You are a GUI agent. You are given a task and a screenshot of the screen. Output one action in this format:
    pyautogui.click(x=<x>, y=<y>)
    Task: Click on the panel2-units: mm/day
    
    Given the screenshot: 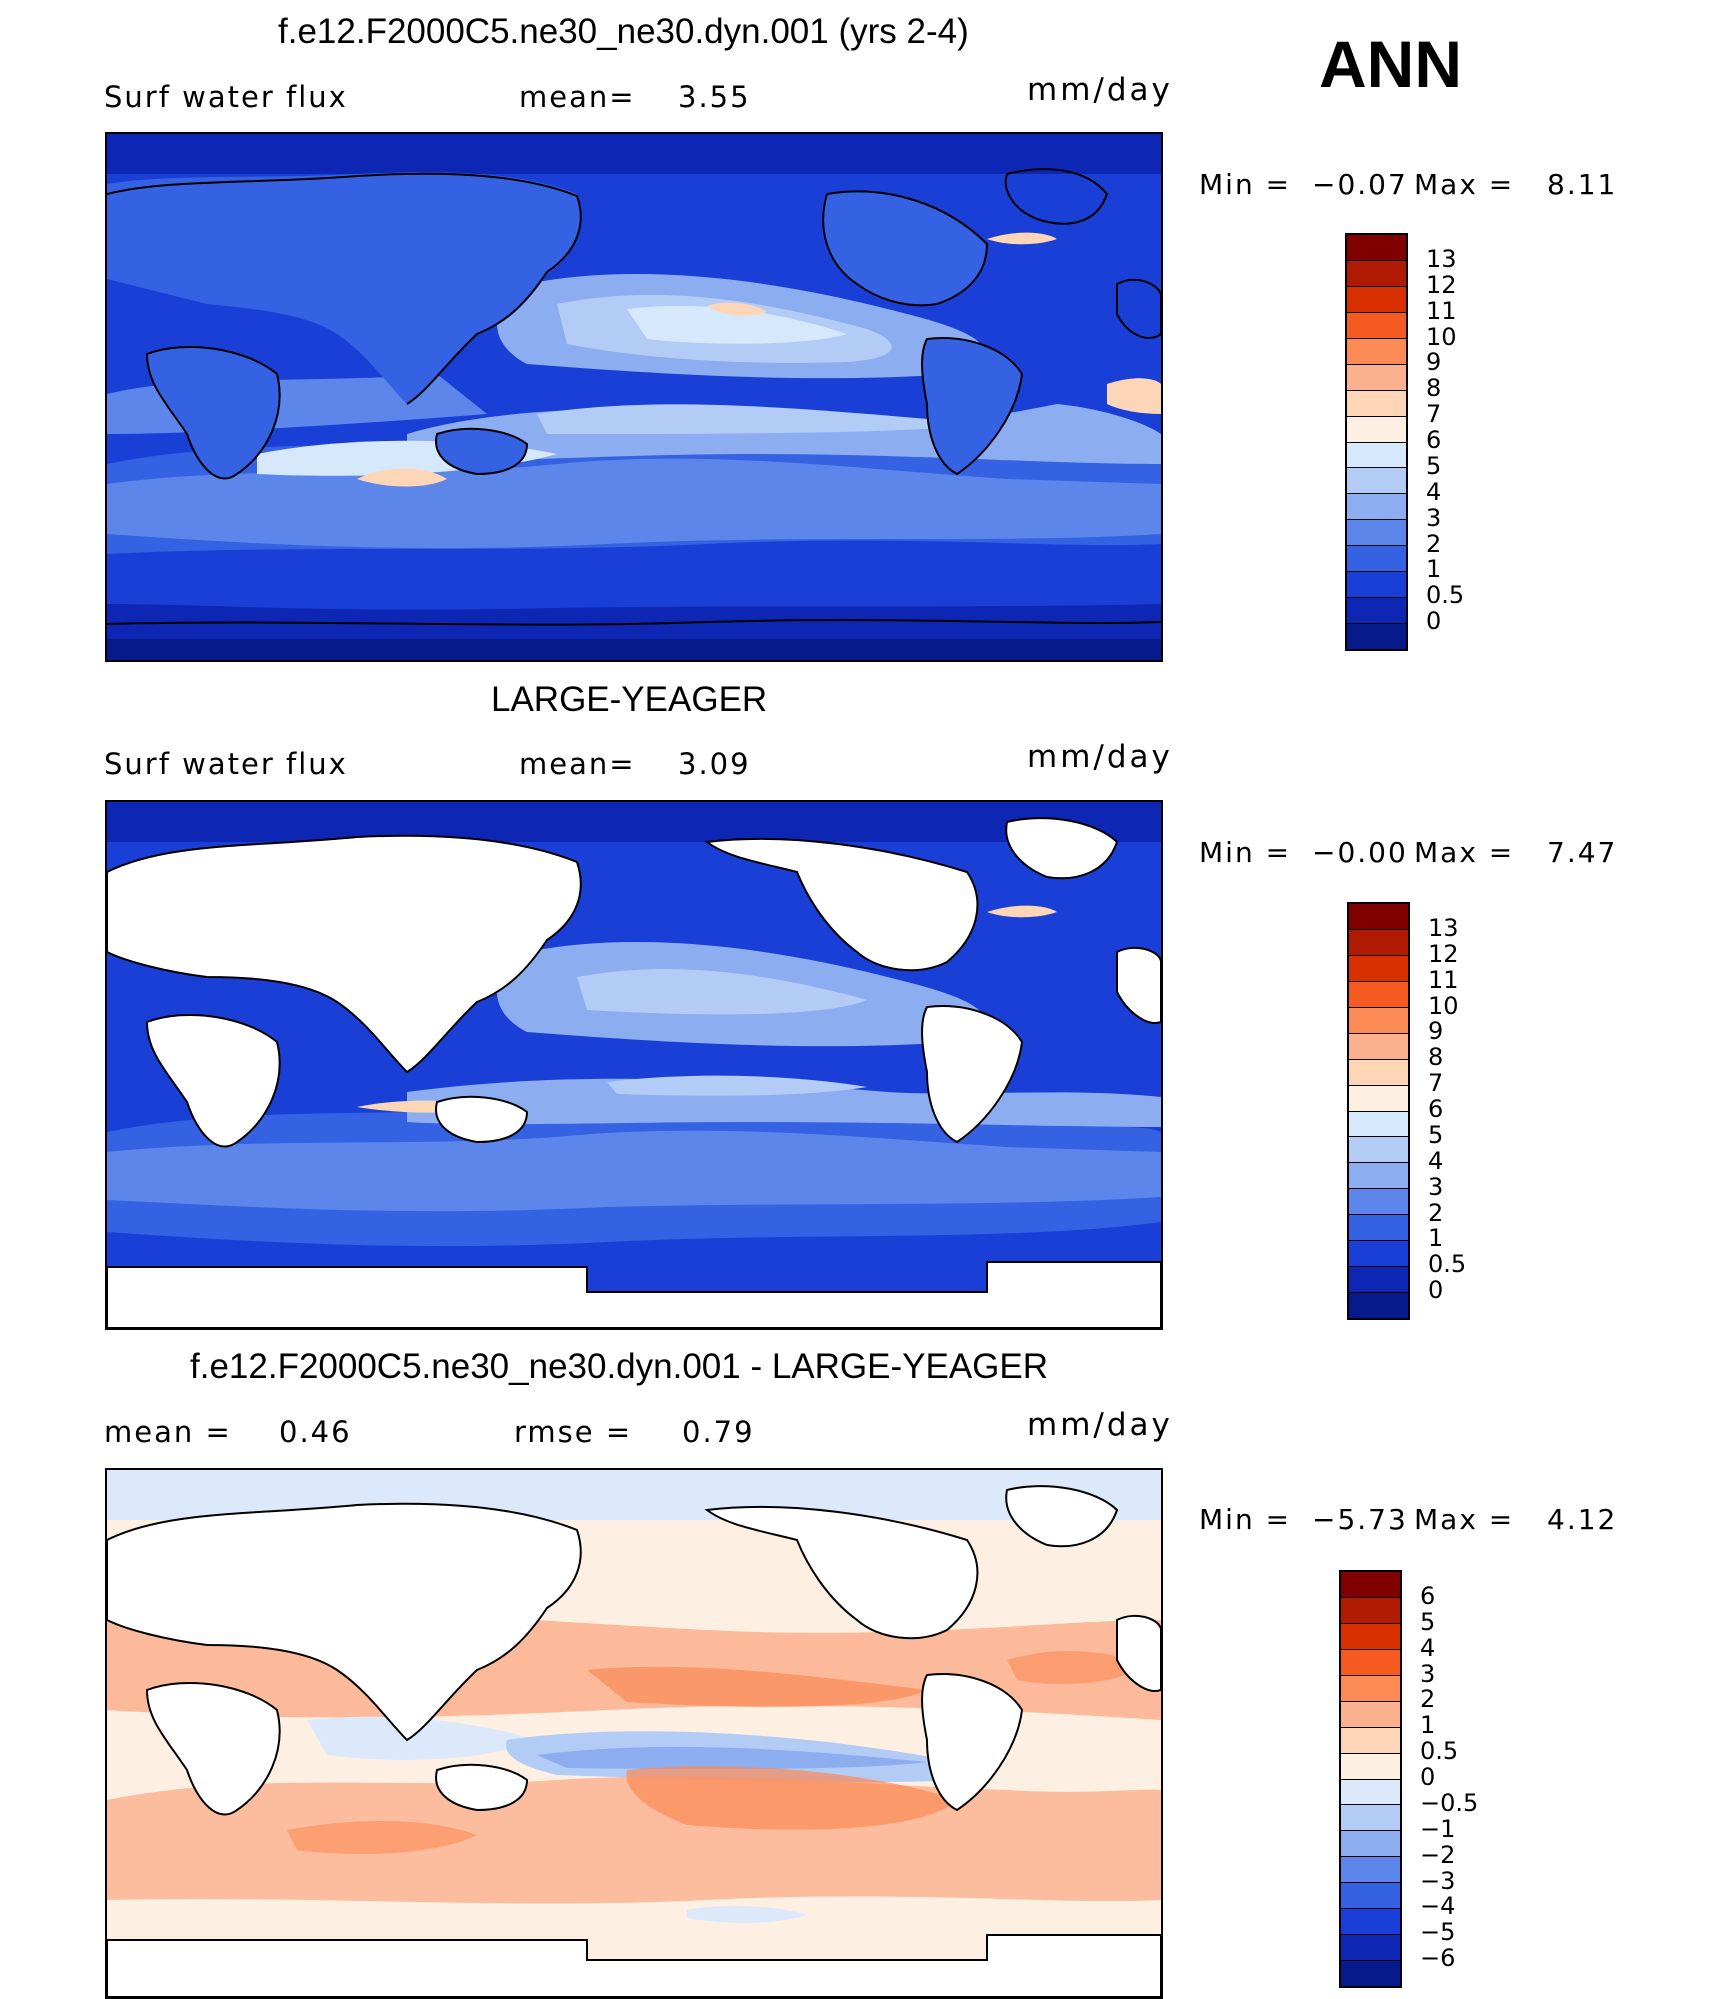 What is the action you would take?
    pyautogui.click(x=1100, y=757)
    